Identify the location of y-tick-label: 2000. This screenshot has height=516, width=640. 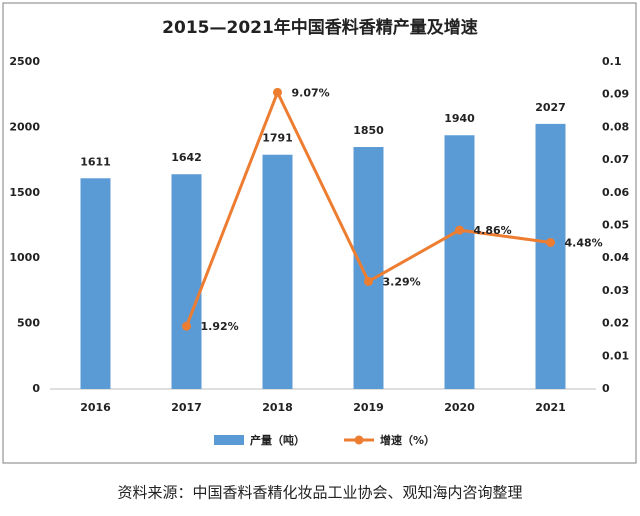
(24, 126).